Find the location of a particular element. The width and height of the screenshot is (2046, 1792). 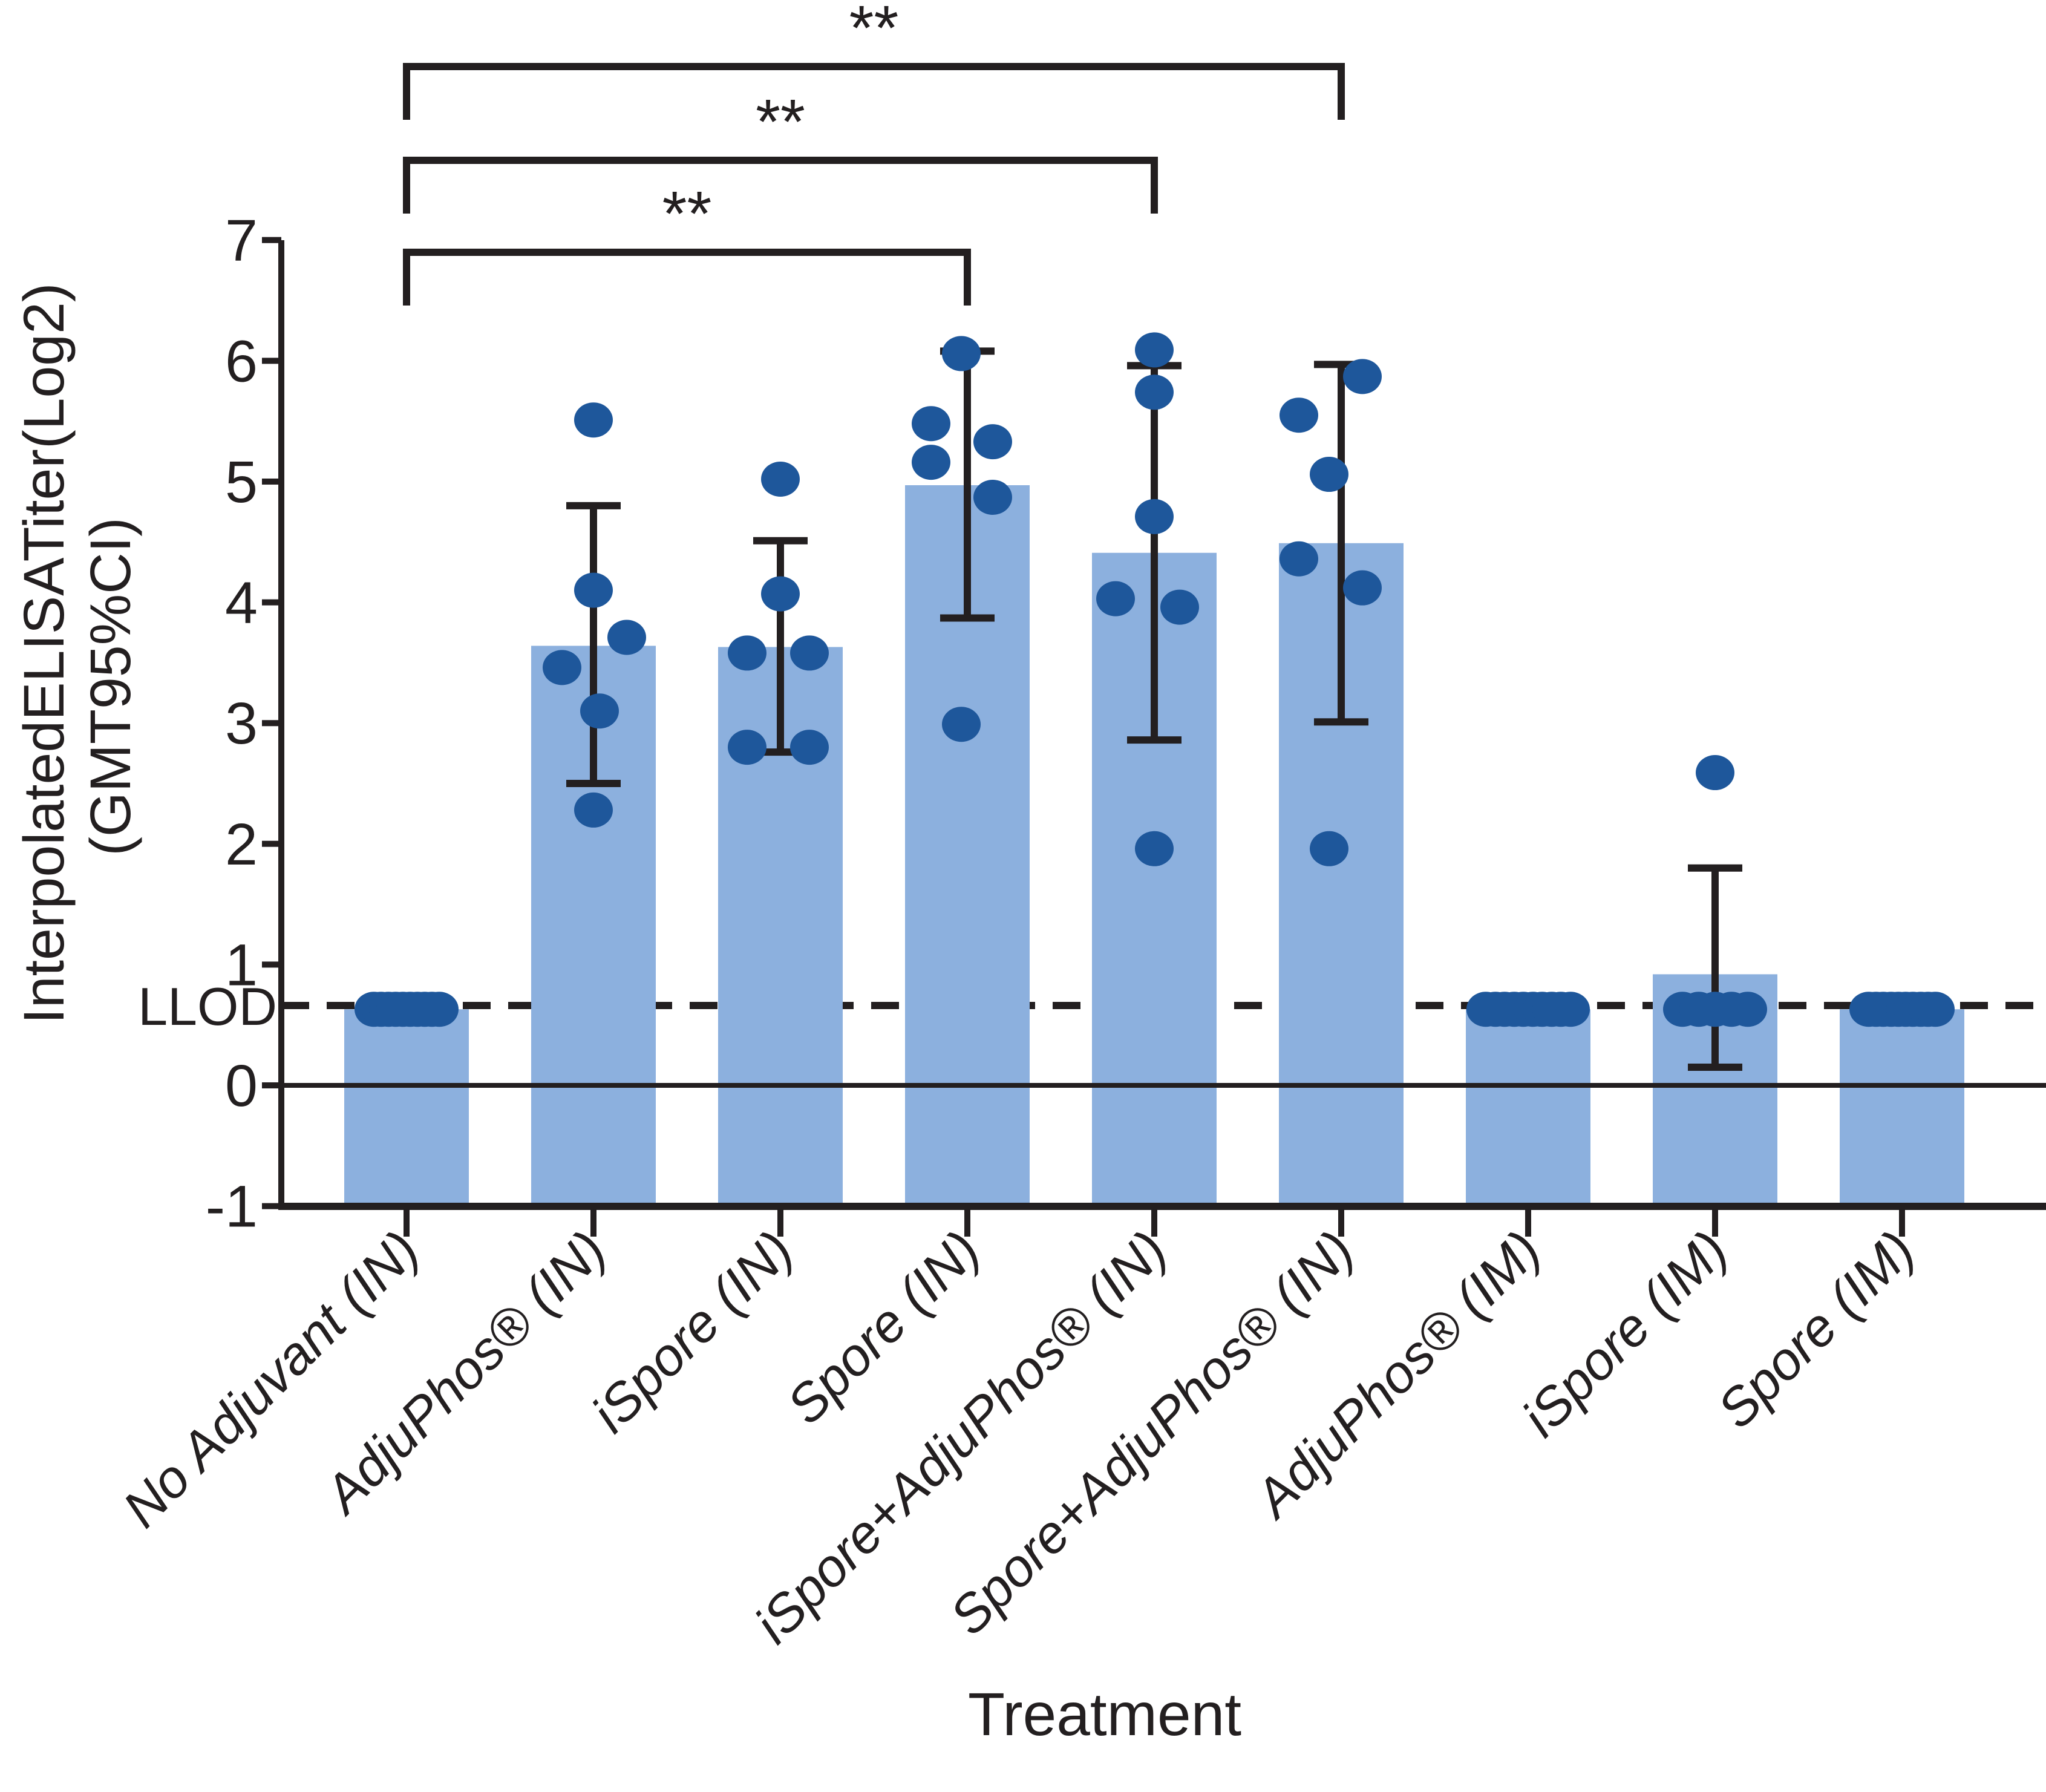

y-tick-label: 5 is located at coordinates (242, 482).